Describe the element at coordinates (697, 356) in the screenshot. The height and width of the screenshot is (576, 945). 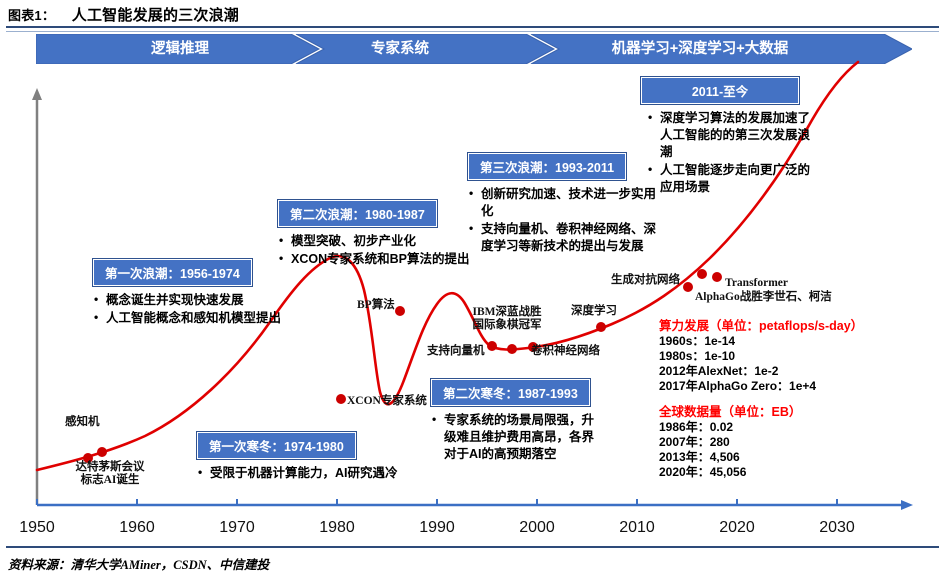
I see `stats-compute-row-2: 1980s：1e-10` at that location.